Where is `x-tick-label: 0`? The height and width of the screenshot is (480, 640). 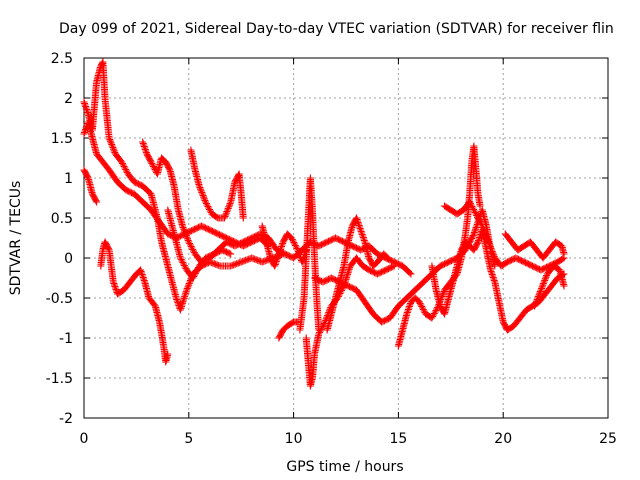 x-tick-label: 0 is located at coordinates (84, 439).